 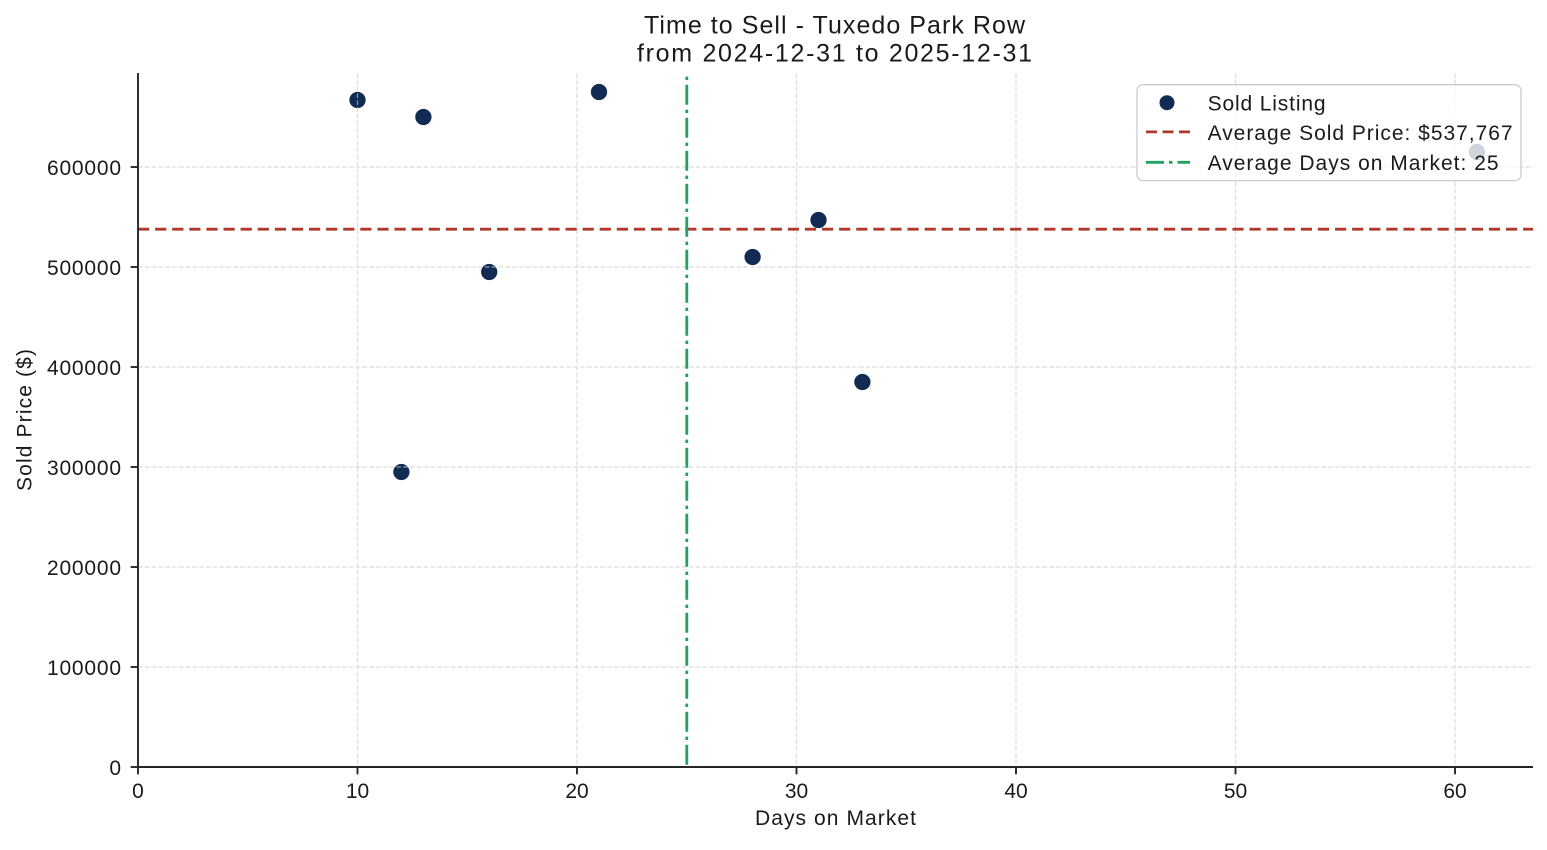 I want to click on svg-text: 20, so click(x=576, y=791).